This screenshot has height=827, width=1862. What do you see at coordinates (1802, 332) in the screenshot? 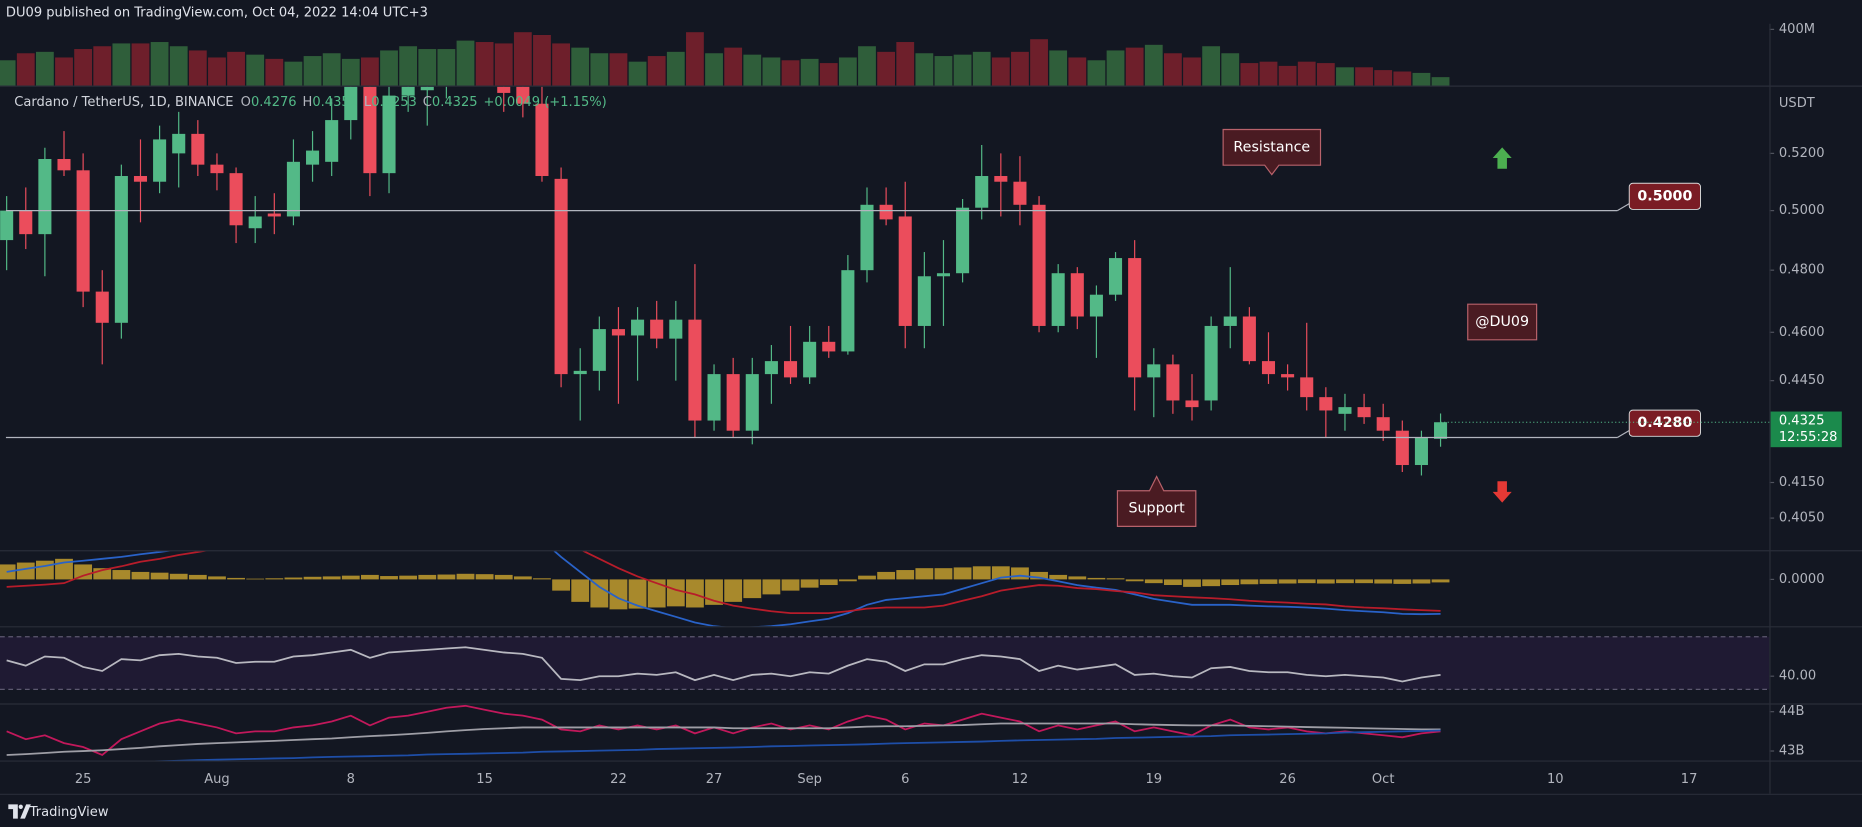
I see `y-tick-label: 0.4600` at bounding box center [1802, 332].